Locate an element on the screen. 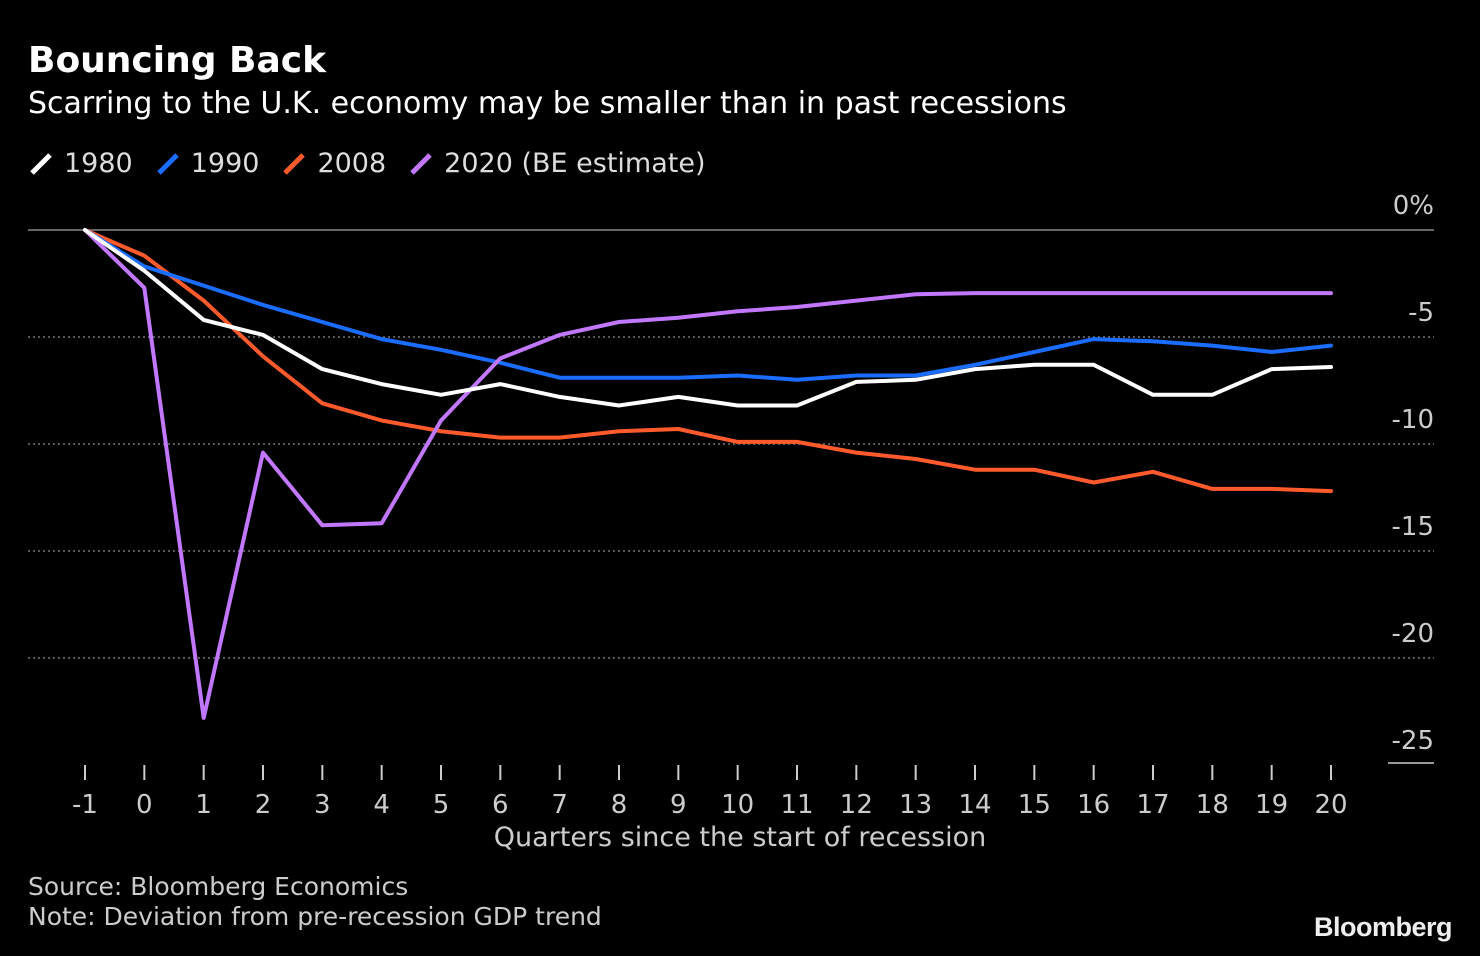 The width and height of the screenshot is (1480, 956). y-tick-label: 0% is located at coordinates (1413, 206).